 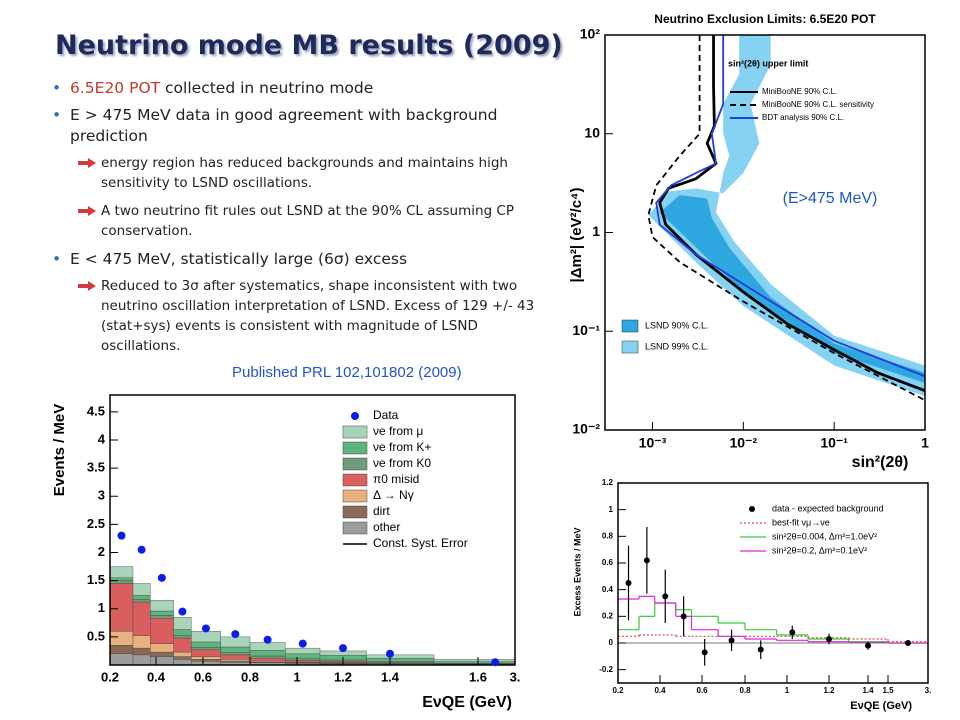 What do you see at coordinates (396, 479) in the screenshot?
I see `legend-label: π0 misid` at bounding box center [396, 479].